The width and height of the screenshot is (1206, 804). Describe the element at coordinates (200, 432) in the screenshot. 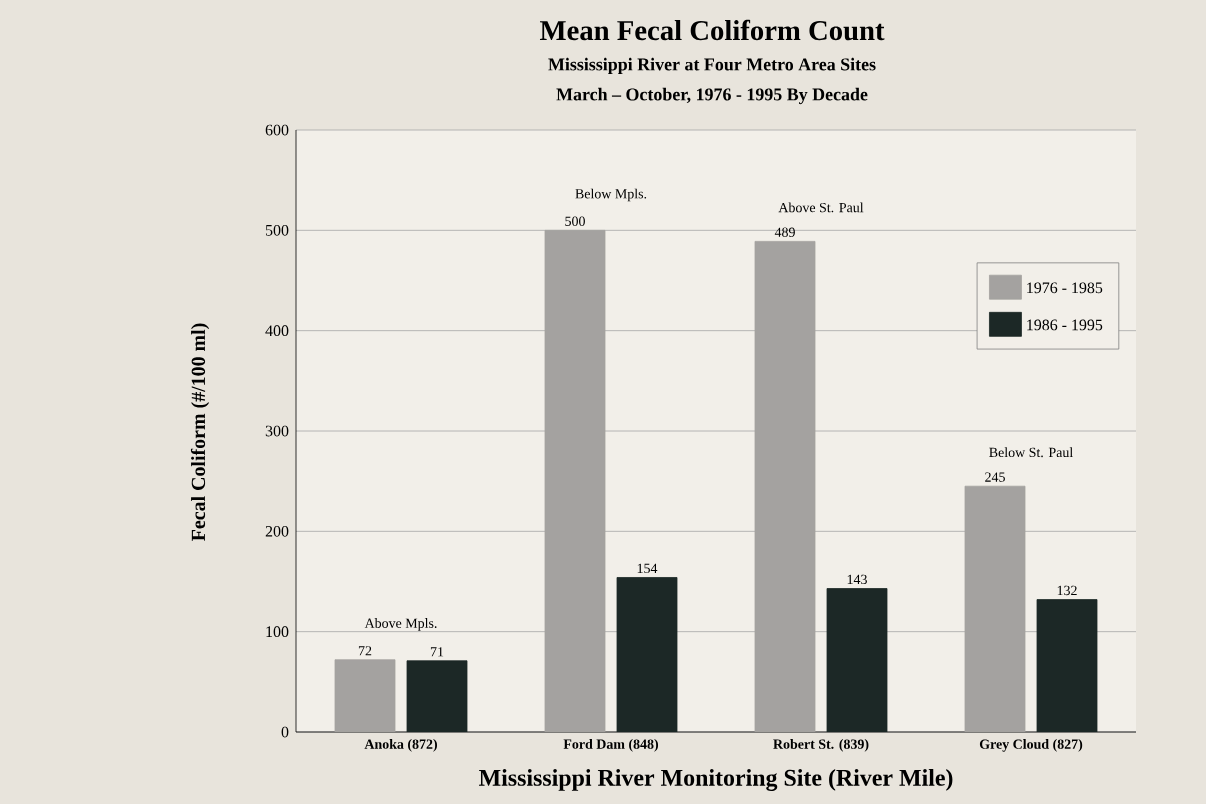

I see `y-axis-title: Fecal Coliform (#/100 ml)` at that location.